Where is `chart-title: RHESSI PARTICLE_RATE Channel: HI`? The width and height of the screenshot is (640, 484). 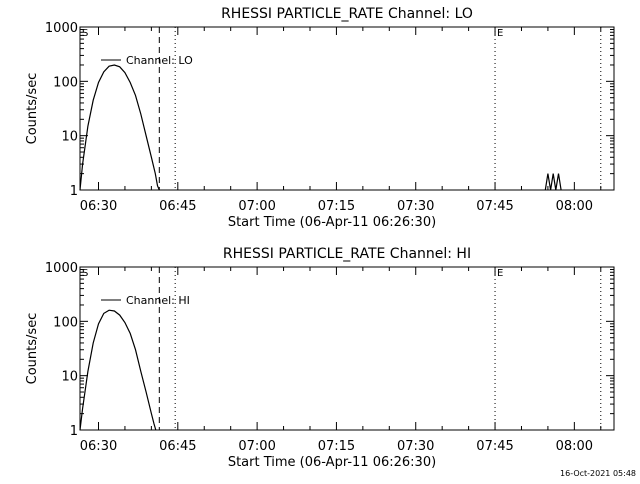
chart-title: RHESSI PARTICLE_RATE Channel: HI is located at coordinates (347, 254).